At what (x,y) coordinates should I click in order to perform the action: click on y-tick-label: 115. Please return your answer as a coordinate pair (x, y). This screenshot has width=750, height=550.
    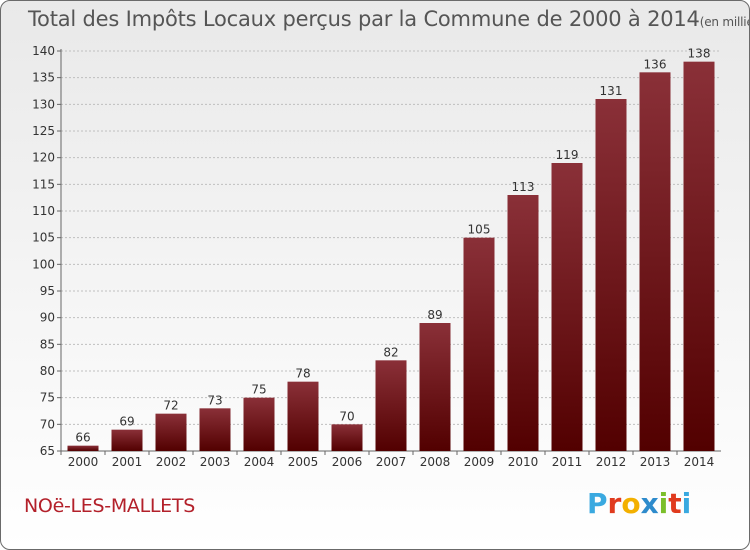
    Looking at the image, I should click on (43, 184).